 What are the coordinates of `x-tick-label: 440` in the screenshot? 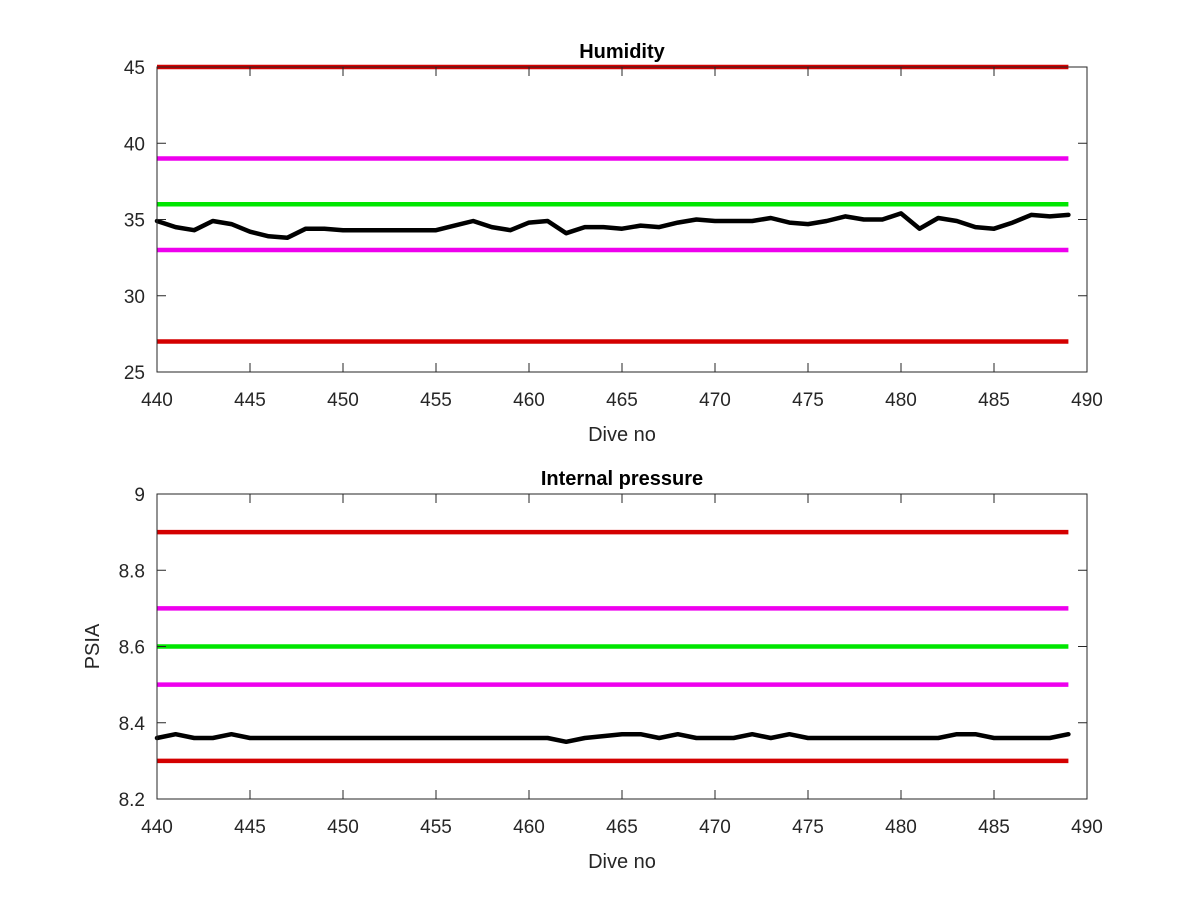 It's located at (157, 827).